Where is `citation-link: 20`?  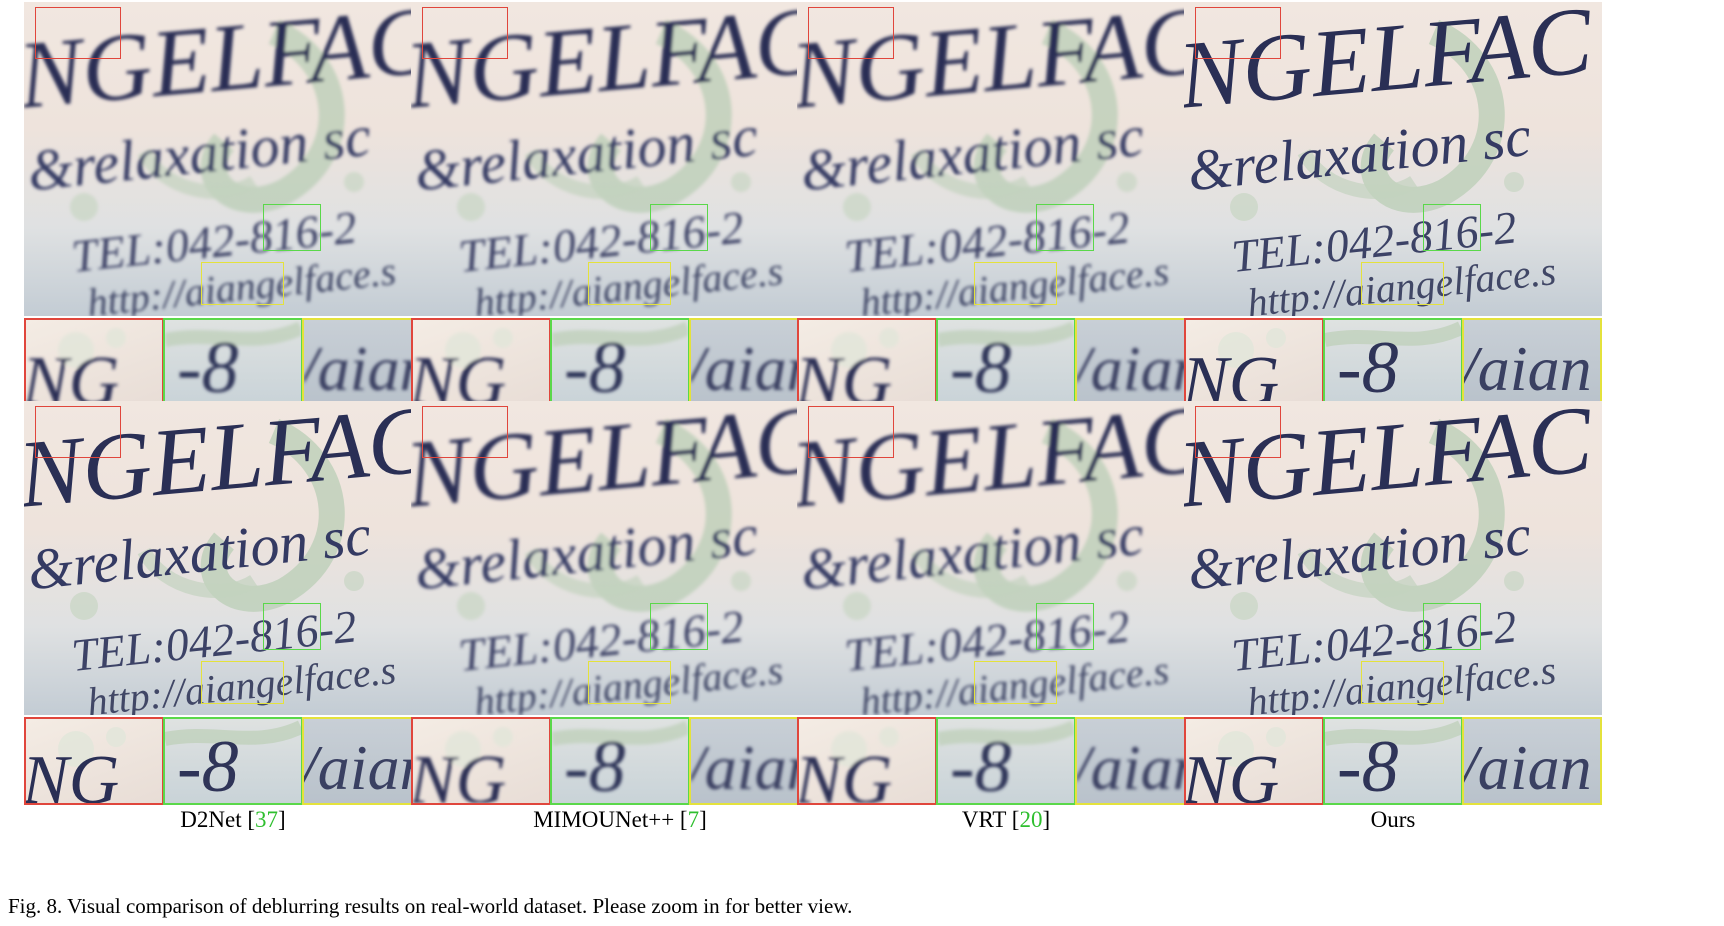
citation-link: 20 is located at coordinates (1031, 819).